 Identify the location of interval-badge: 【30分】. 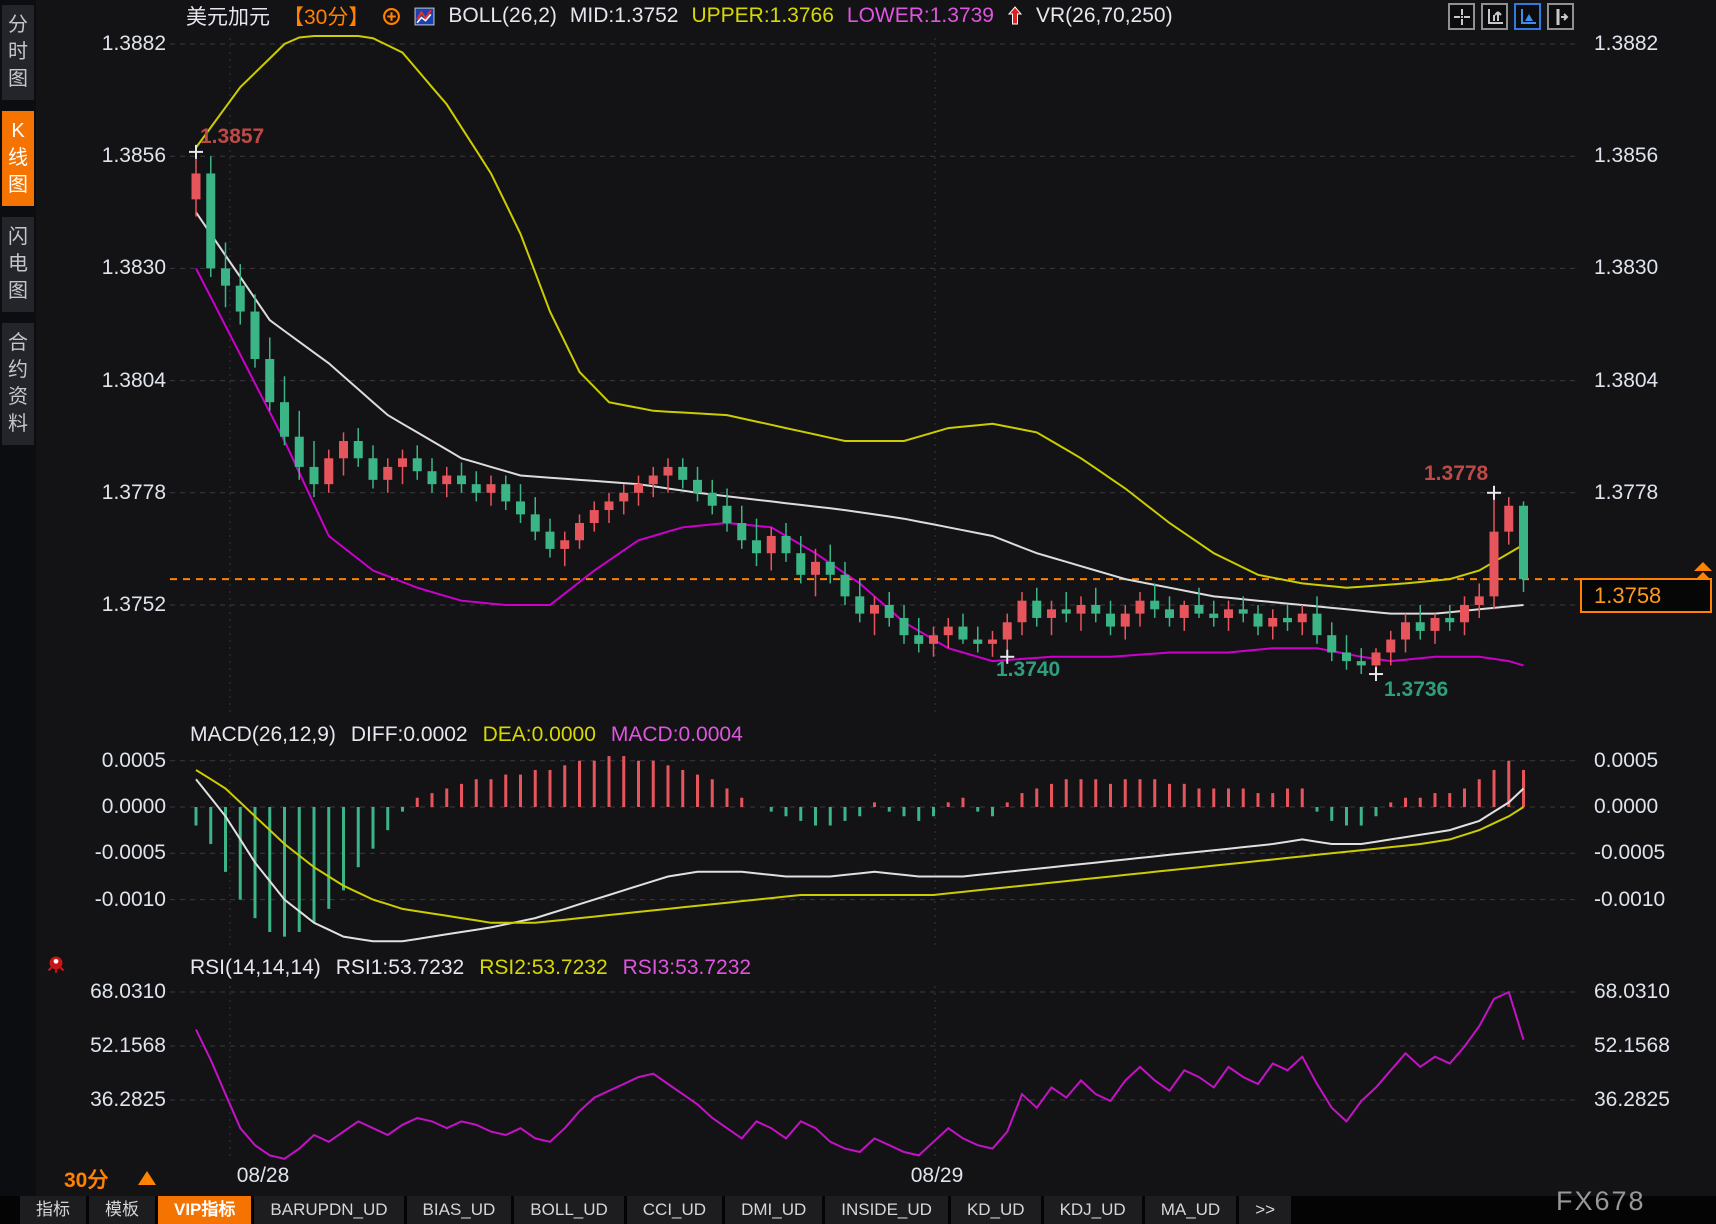
(326, 17).